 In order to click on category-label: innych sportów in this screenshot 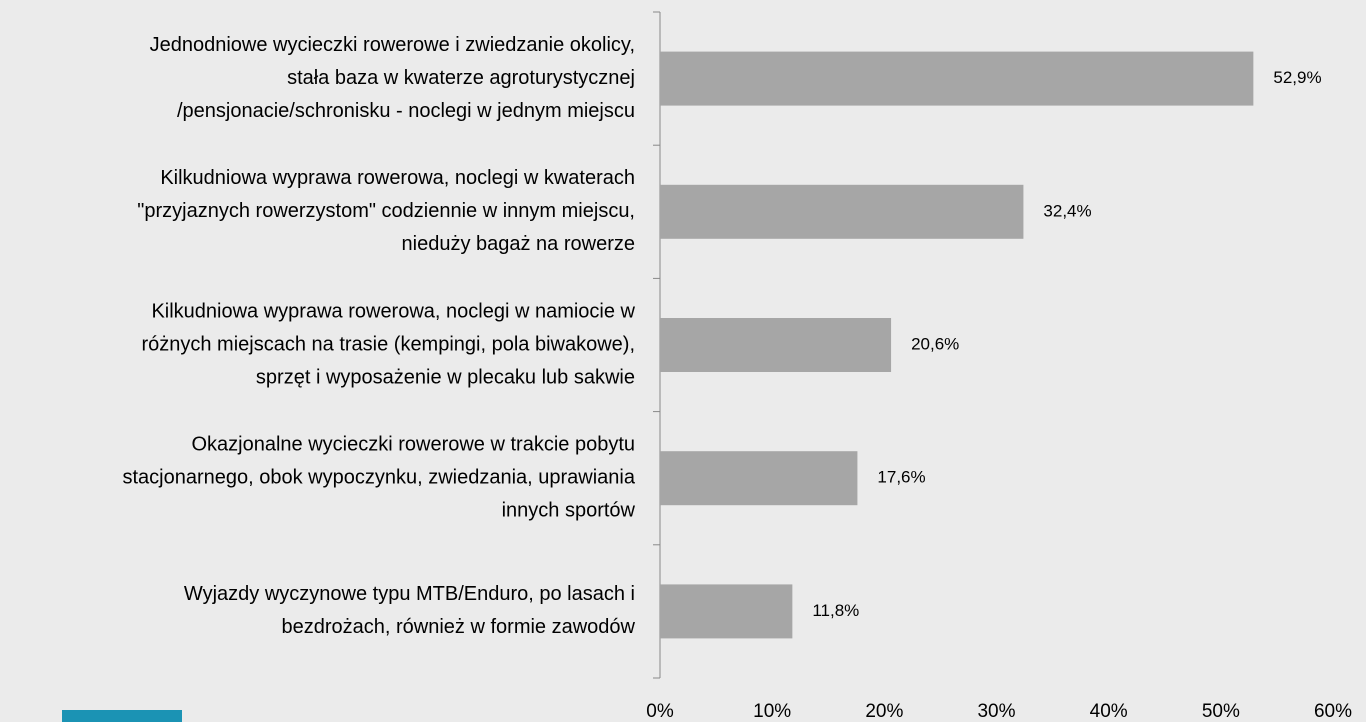, I will do `click(569, 510)`.